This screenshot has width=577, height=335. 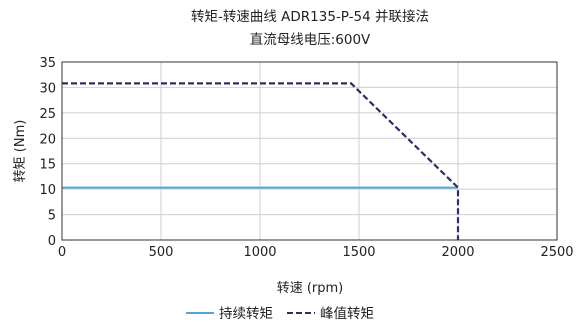 I want to click on legend-label: 峰值转矩, so click(x=347, y=314).